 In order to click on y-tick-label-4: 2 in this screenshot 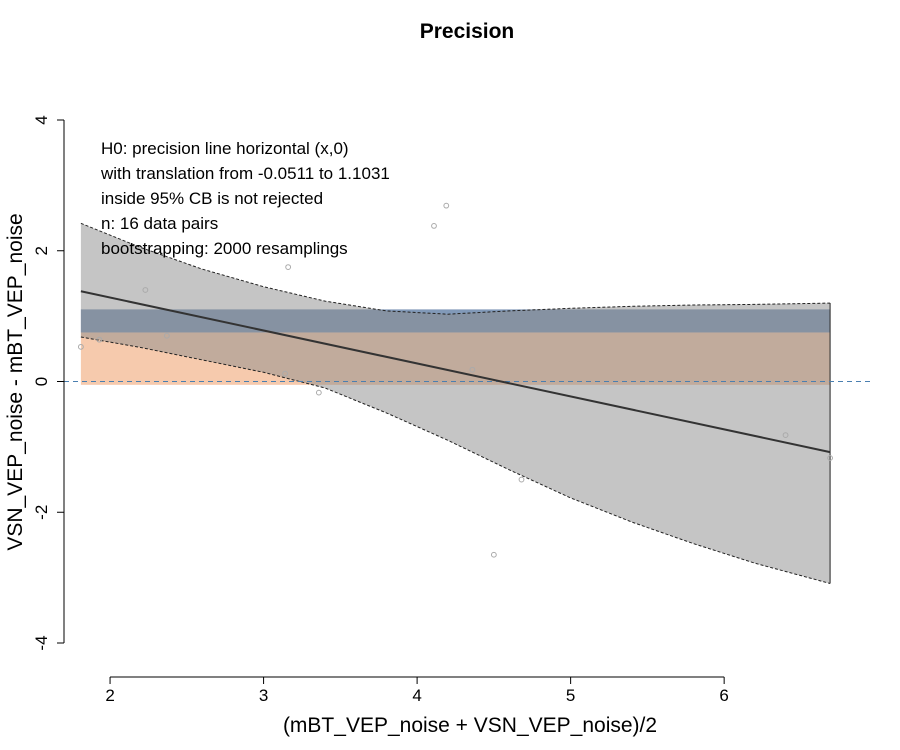, I will do `click(41, 250)`.